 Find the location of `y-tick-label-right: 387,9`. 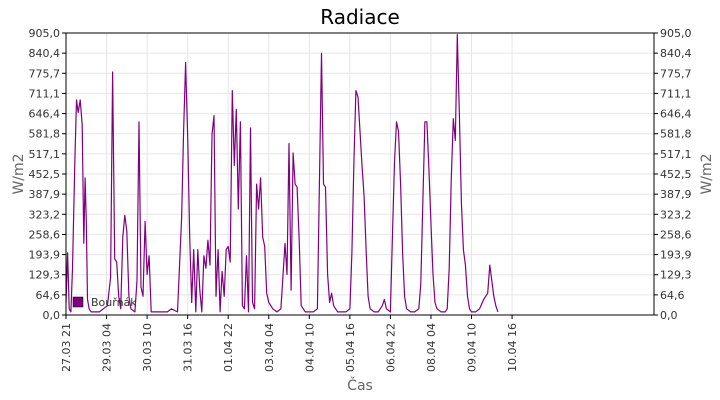

y-tick-label-right: 387,9 is located at coordinates (676, 194).